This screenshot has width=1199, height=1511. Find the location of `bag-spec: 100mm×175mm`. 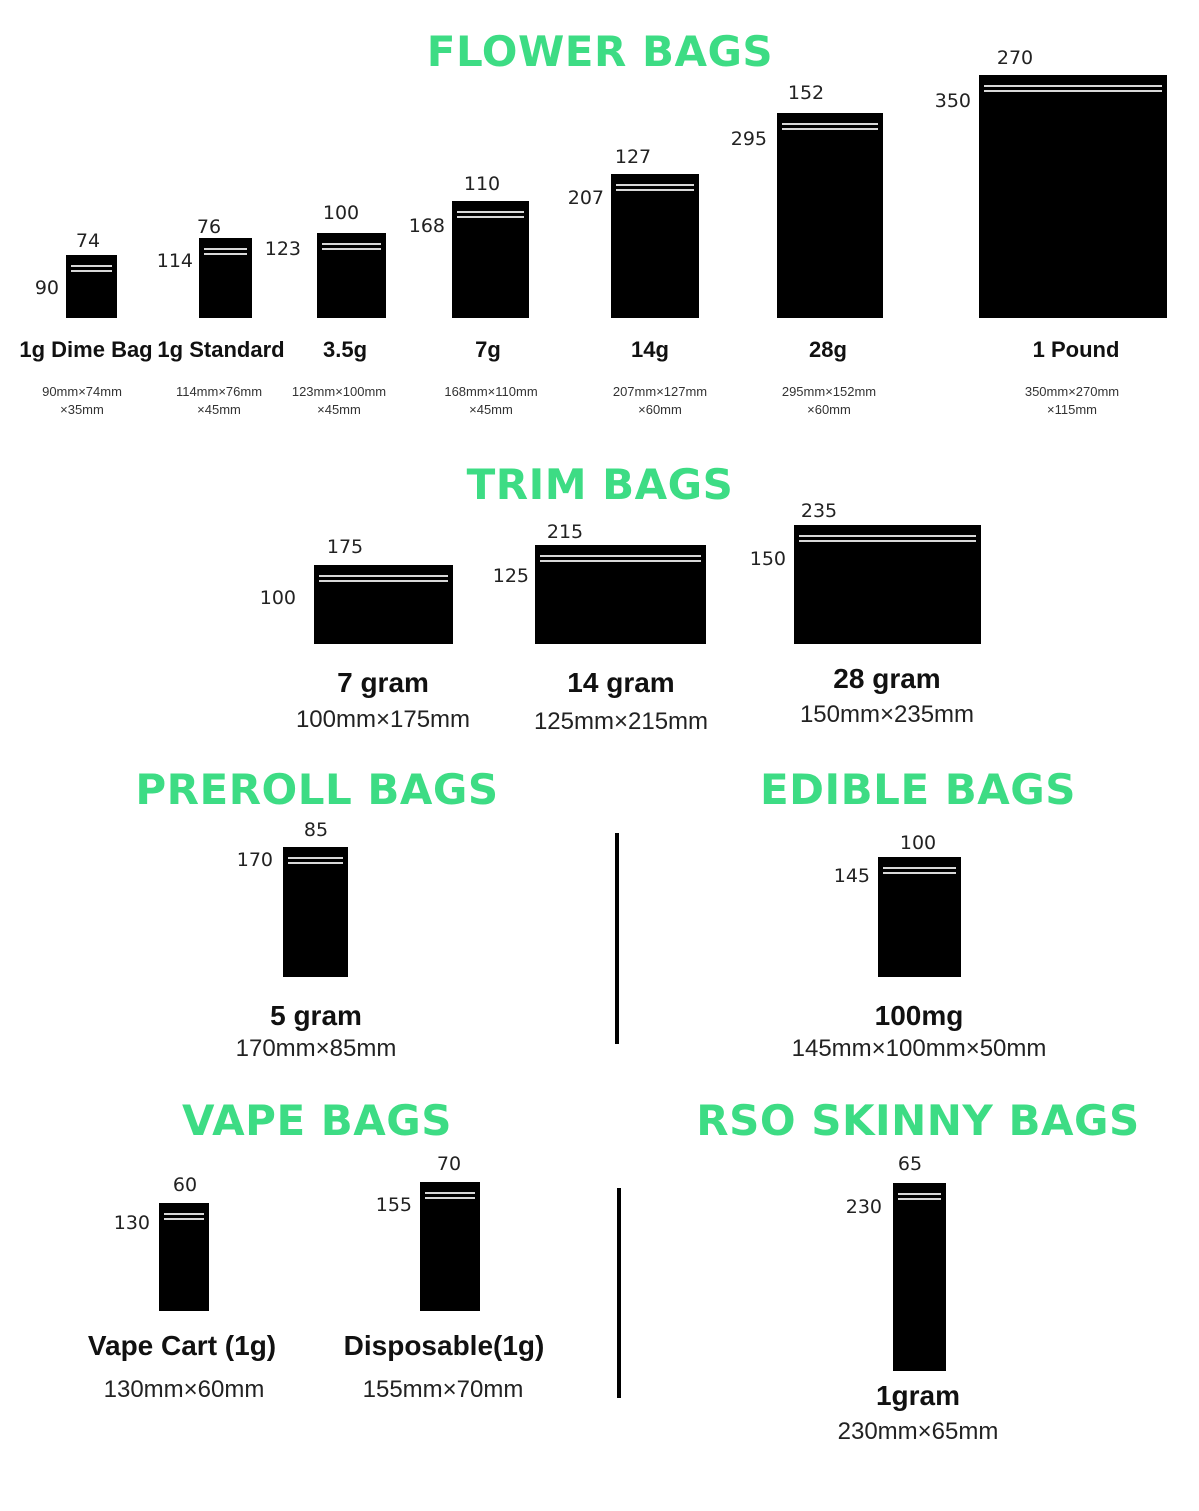

bag-spec: 100mm×175mm is located at coordinates (383, 719).